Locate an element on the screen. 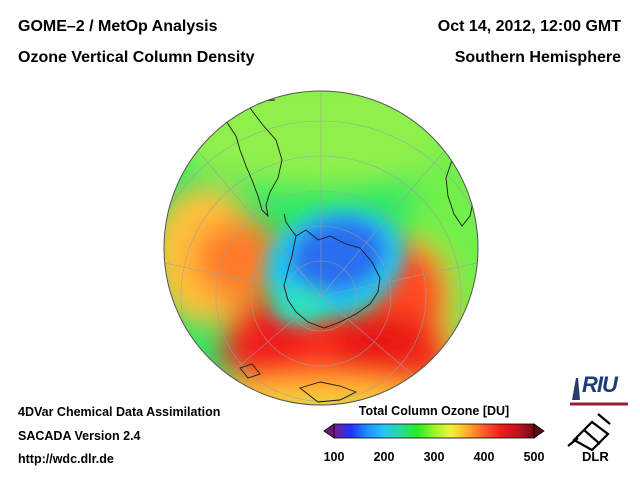 This screenshot has height=480, width=640. version-label: SACADA Version 2.4 is located at coordinates (79, 436).